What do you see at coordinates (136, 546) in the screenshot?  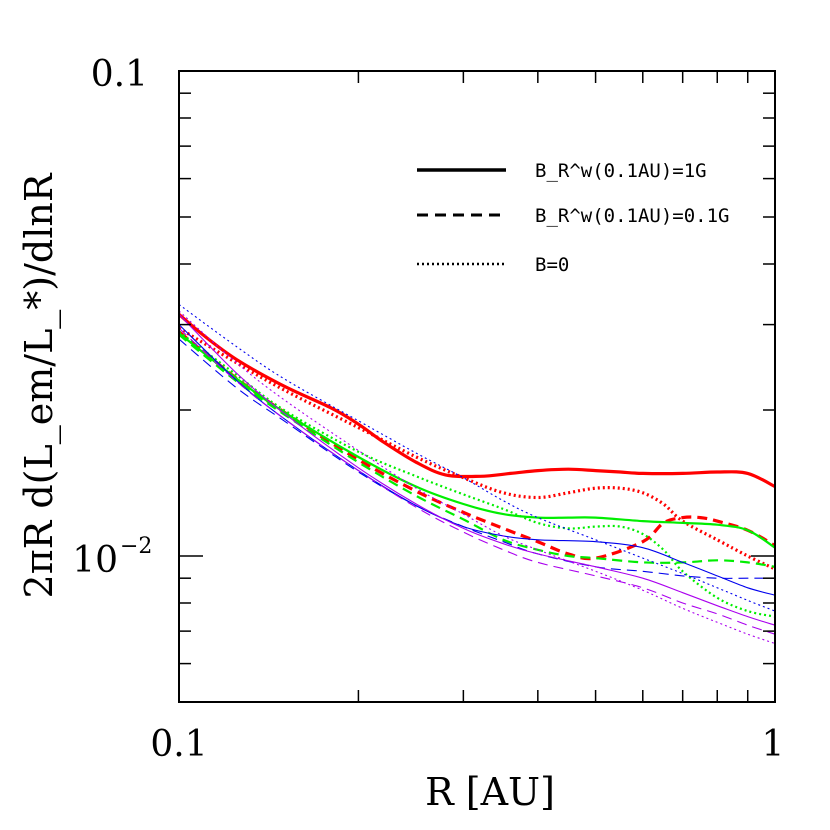 I see `y-tick-label-exponent: −2` at bounding box center [136, 546].